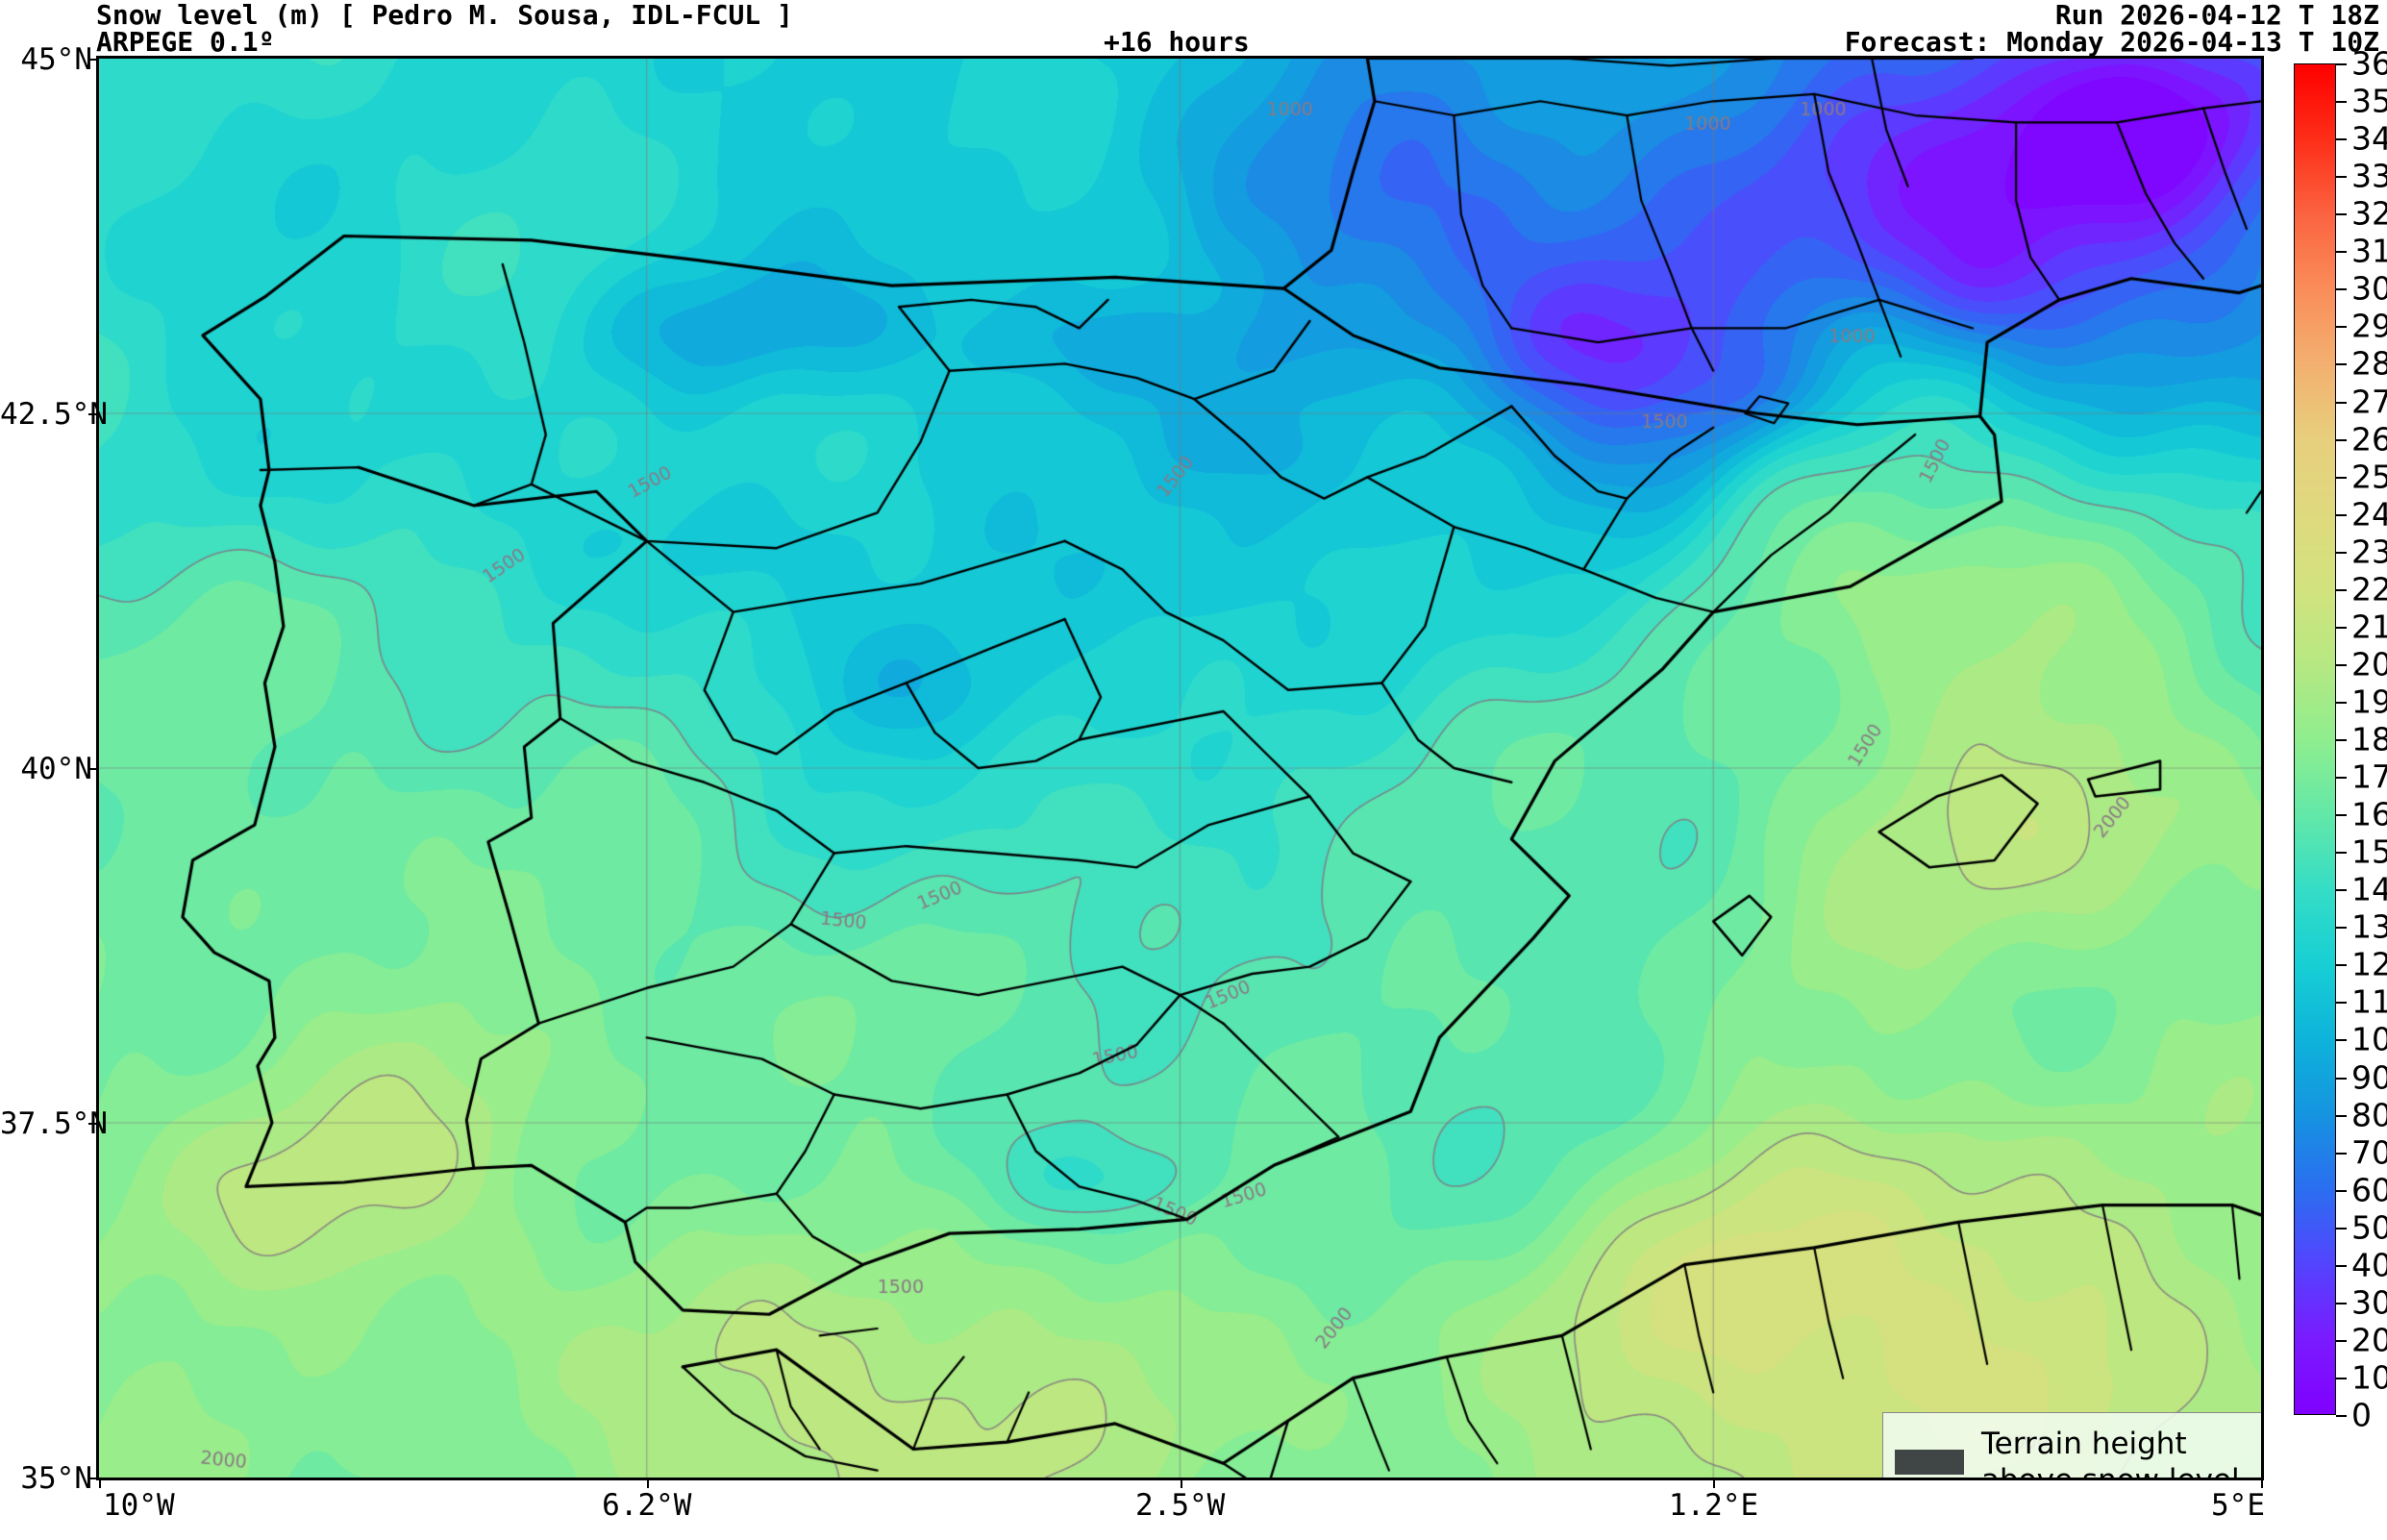  I want to click on colorbar-tick-label: 2800, so click(2369, 363).